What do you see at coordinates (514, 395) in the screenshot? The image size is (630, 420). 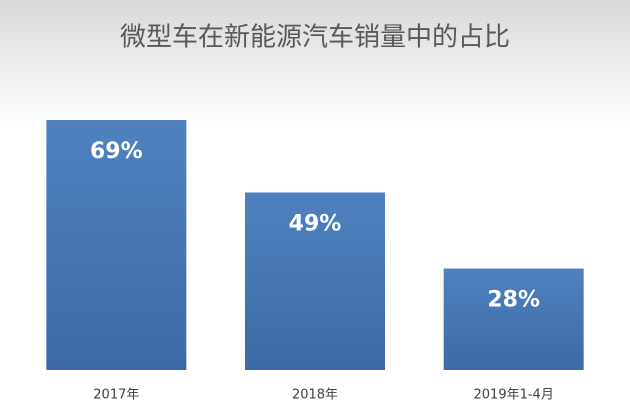 I see `x-tick-label: 2019年1-4月` at bounding box center [514, 395].